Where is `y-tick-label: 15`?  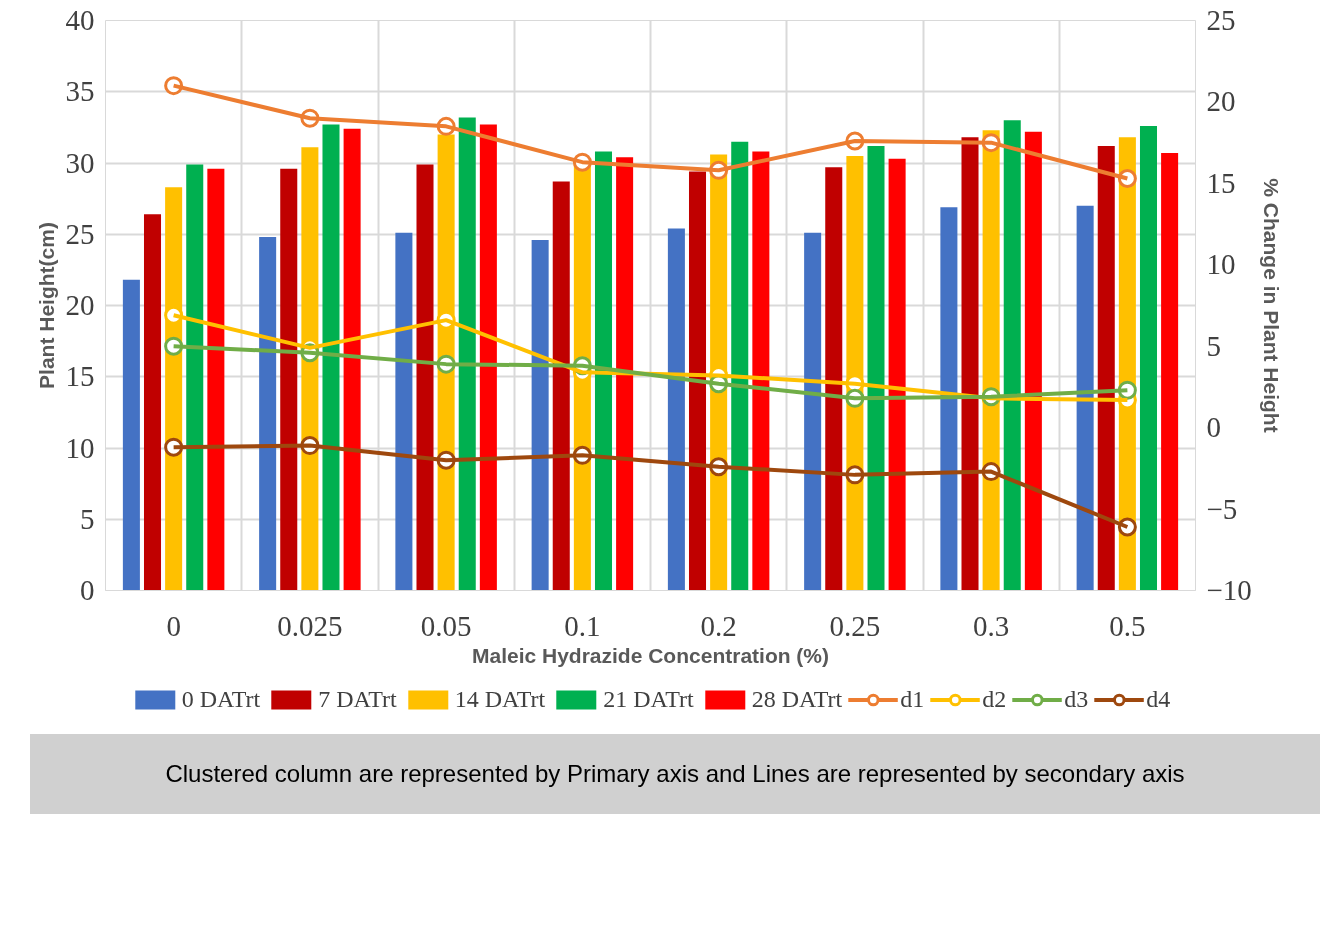
y-tick-label: 15 is located at coordinates (80, 376).